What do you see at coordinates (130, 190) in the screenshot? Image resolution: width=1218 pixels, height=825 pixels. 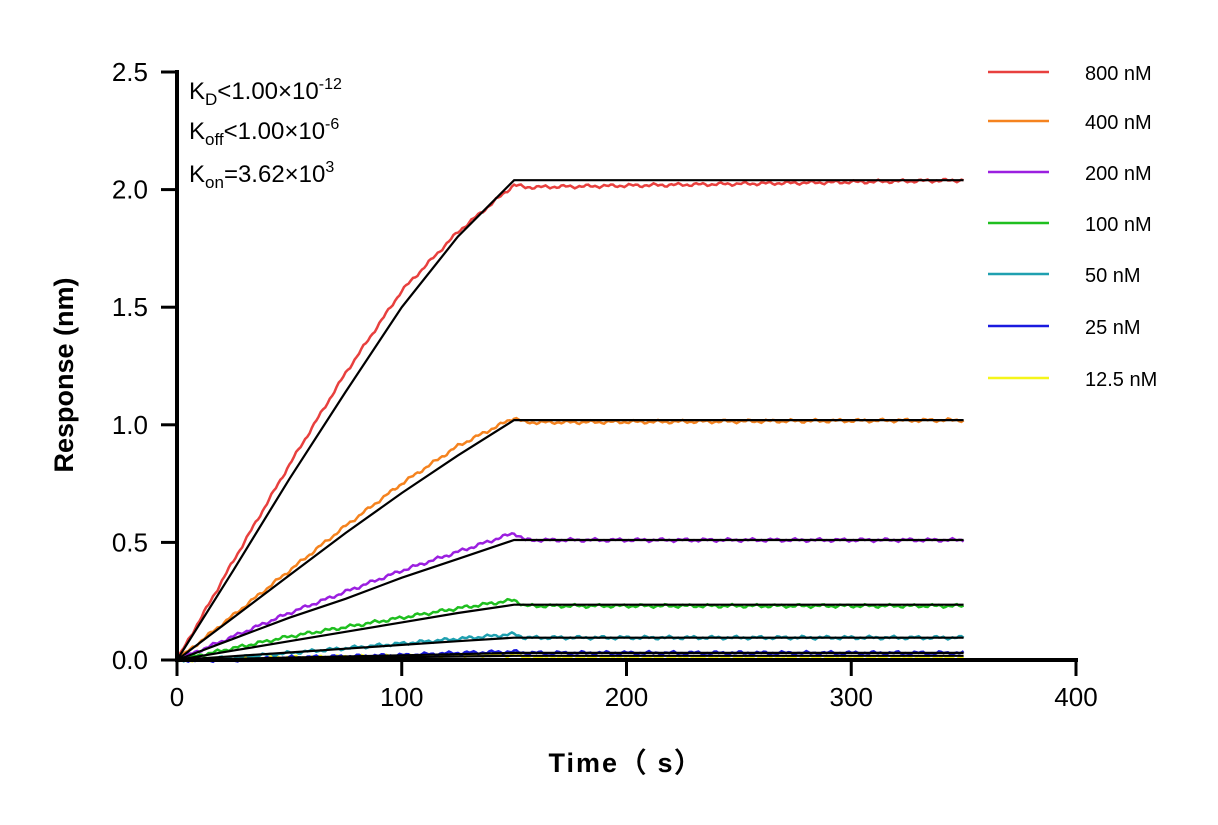 I see `y-tick-label: 2.0` at bounding box center [130, 190].